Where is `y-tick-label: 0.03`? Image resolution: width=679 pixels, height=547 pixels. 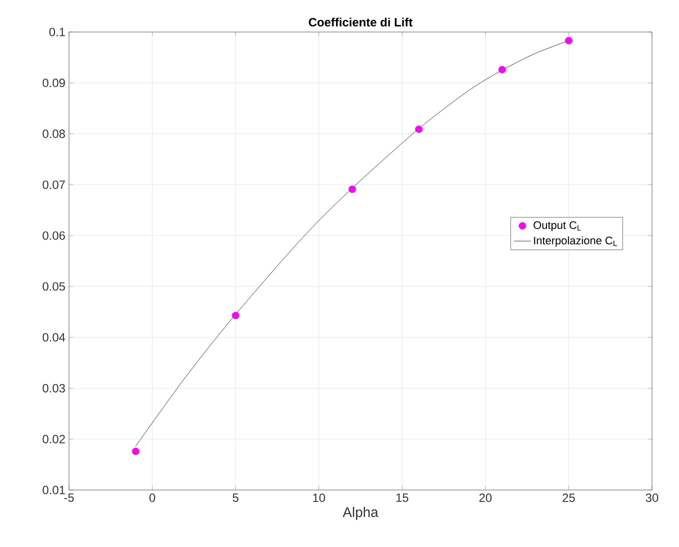
y-tick-label: 0.03 is located at coordinates (53, 388).